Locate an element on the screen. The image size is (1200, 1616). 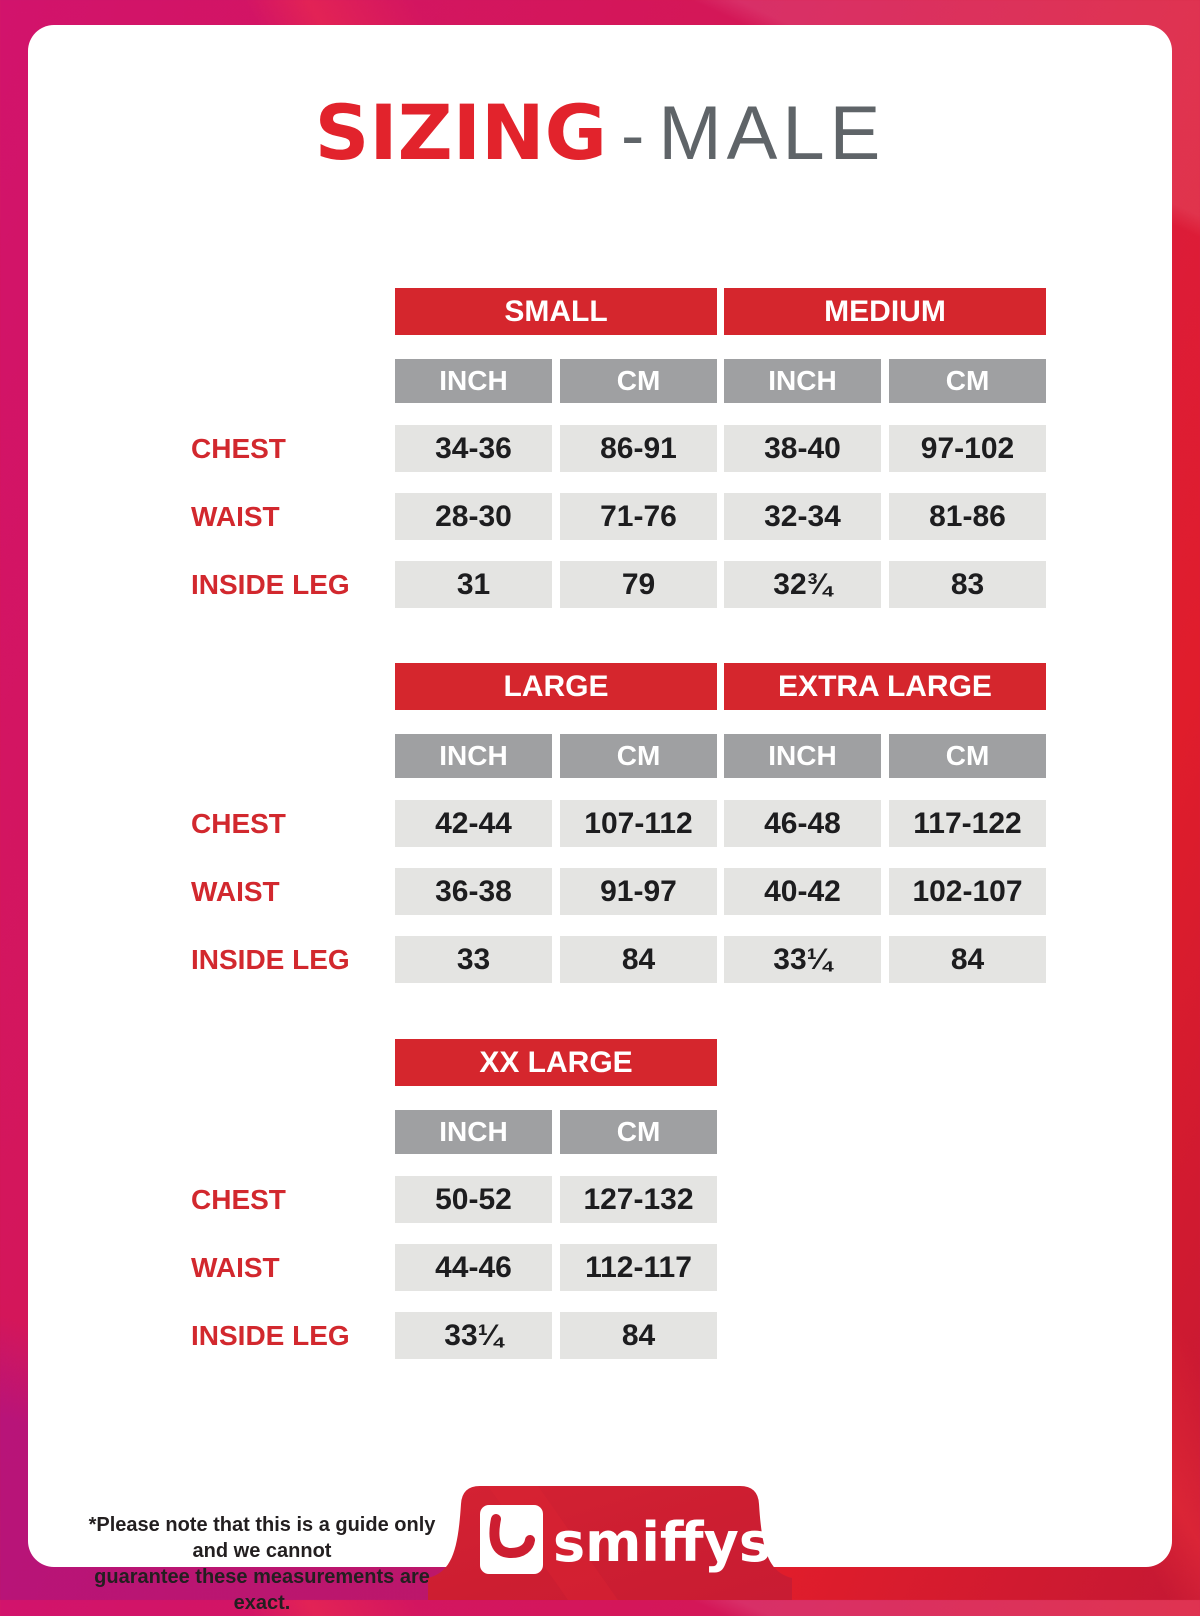
disclaimer-line-2: guarantee these measurements are exact. is located at coordinates (262, 1590).